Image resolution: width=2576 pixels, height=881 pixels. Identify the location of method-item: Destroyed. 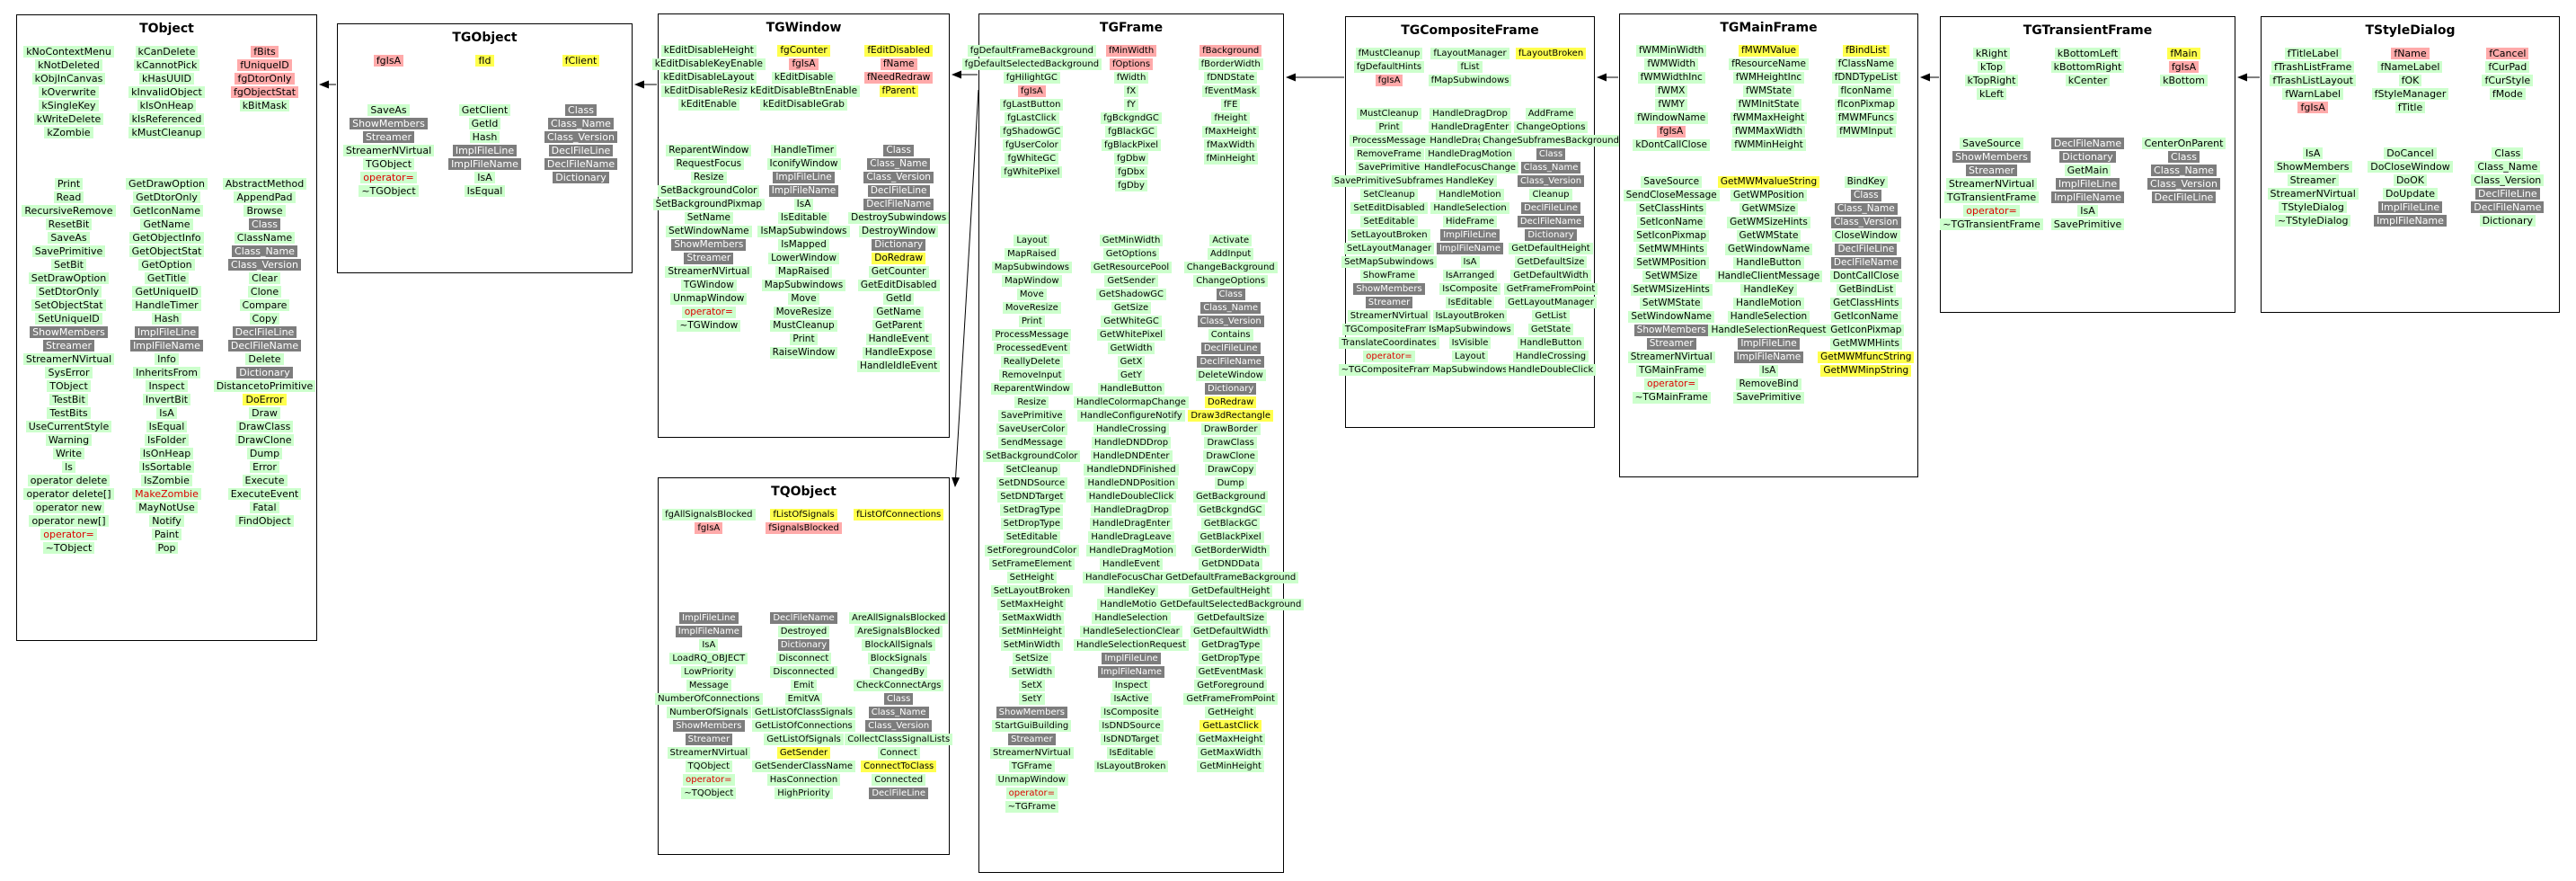
(803, 632).